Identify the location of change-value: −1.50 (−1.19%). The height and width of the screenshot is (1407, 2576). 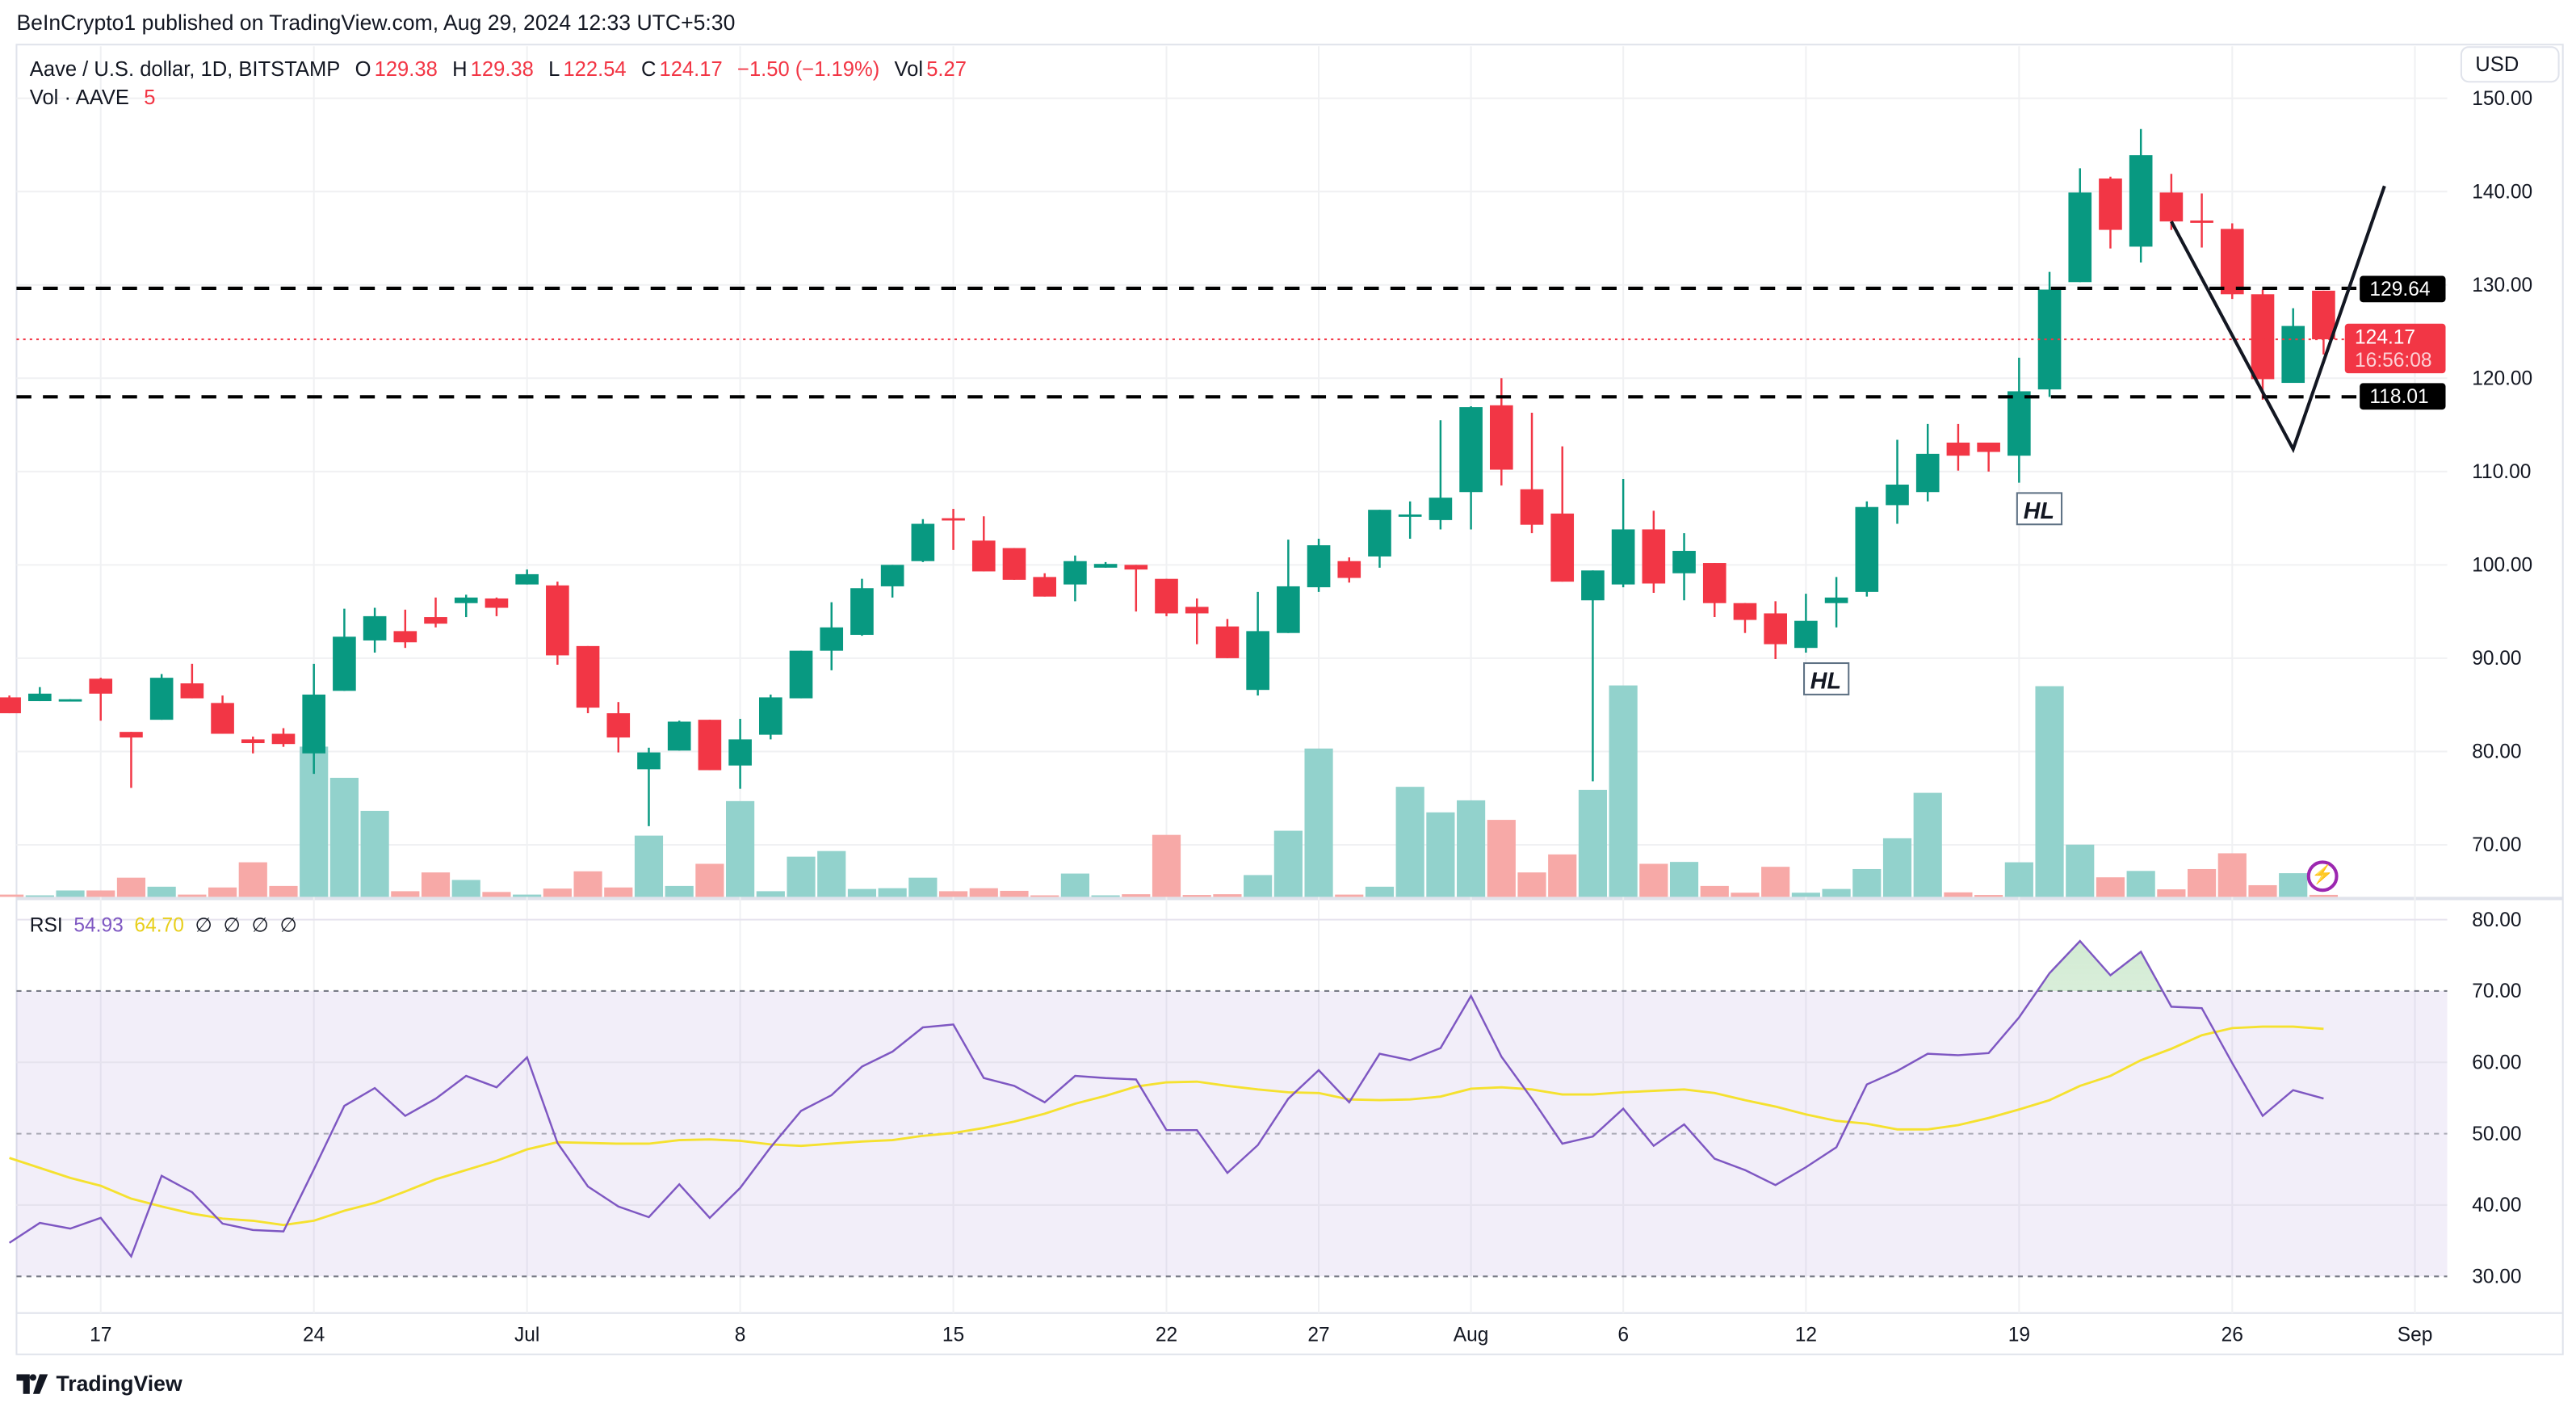
(808, 69).